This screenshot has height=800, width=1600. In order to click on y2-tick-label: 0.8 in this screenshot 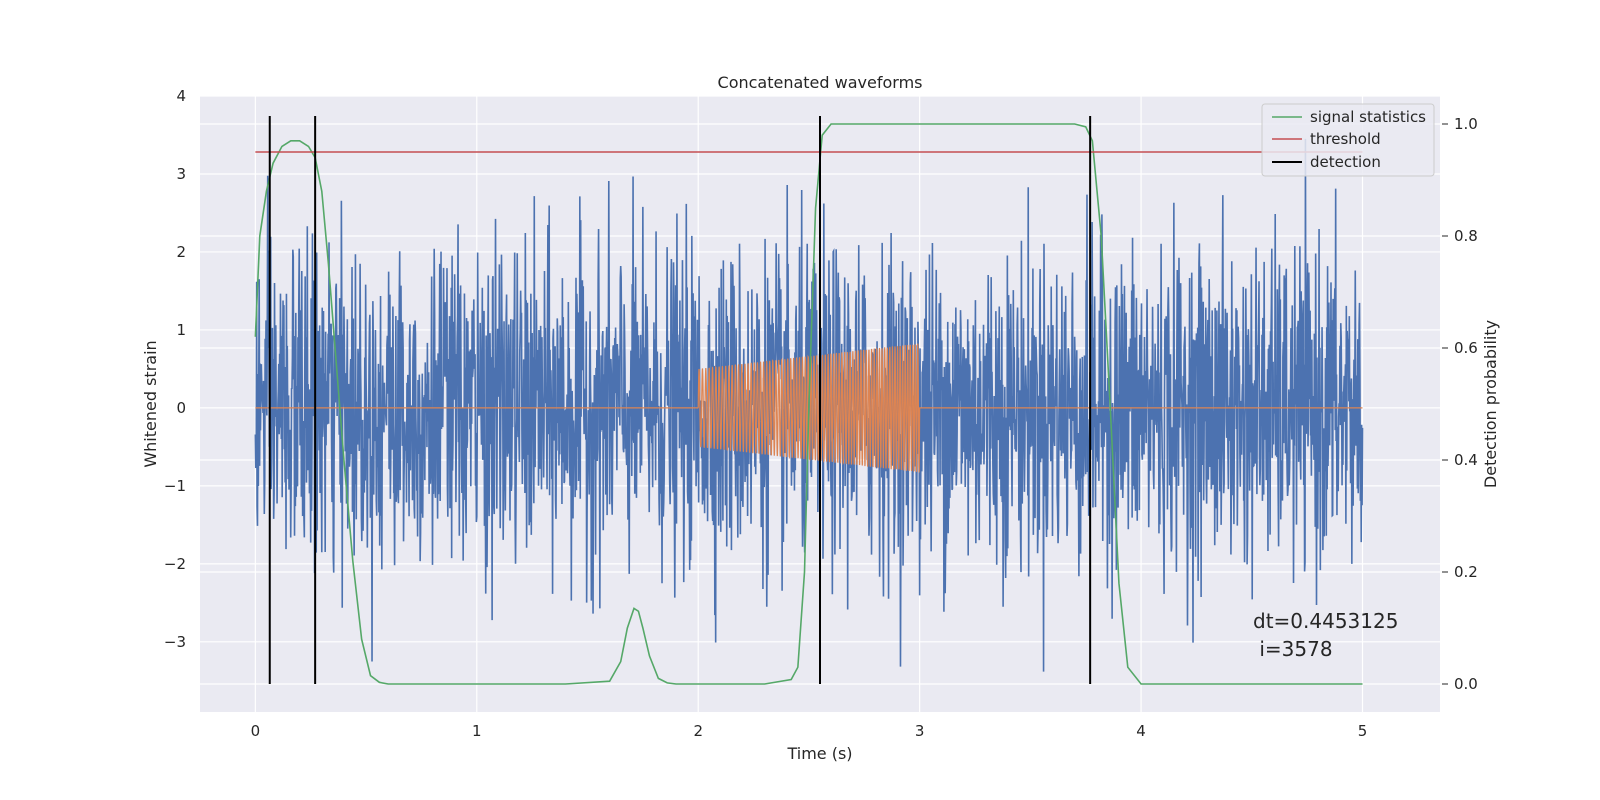, I will do `click(1466, 236)`.